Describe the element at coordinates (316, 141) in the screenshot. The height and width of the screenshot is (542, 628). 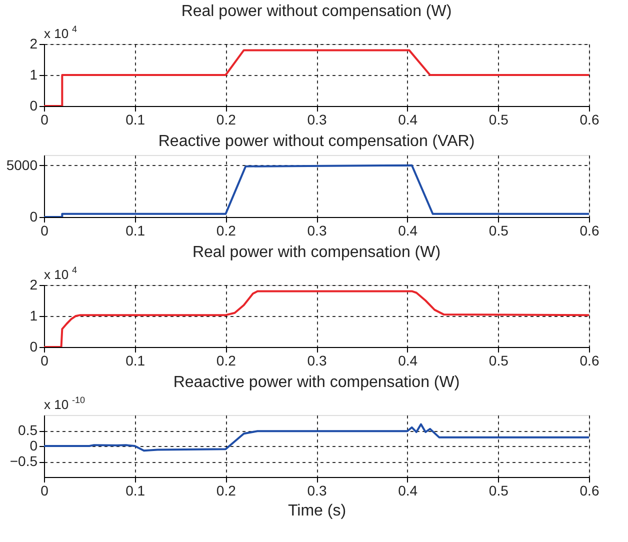
I see `chart-title: Reactive power without compensation (VAR)` at that location.